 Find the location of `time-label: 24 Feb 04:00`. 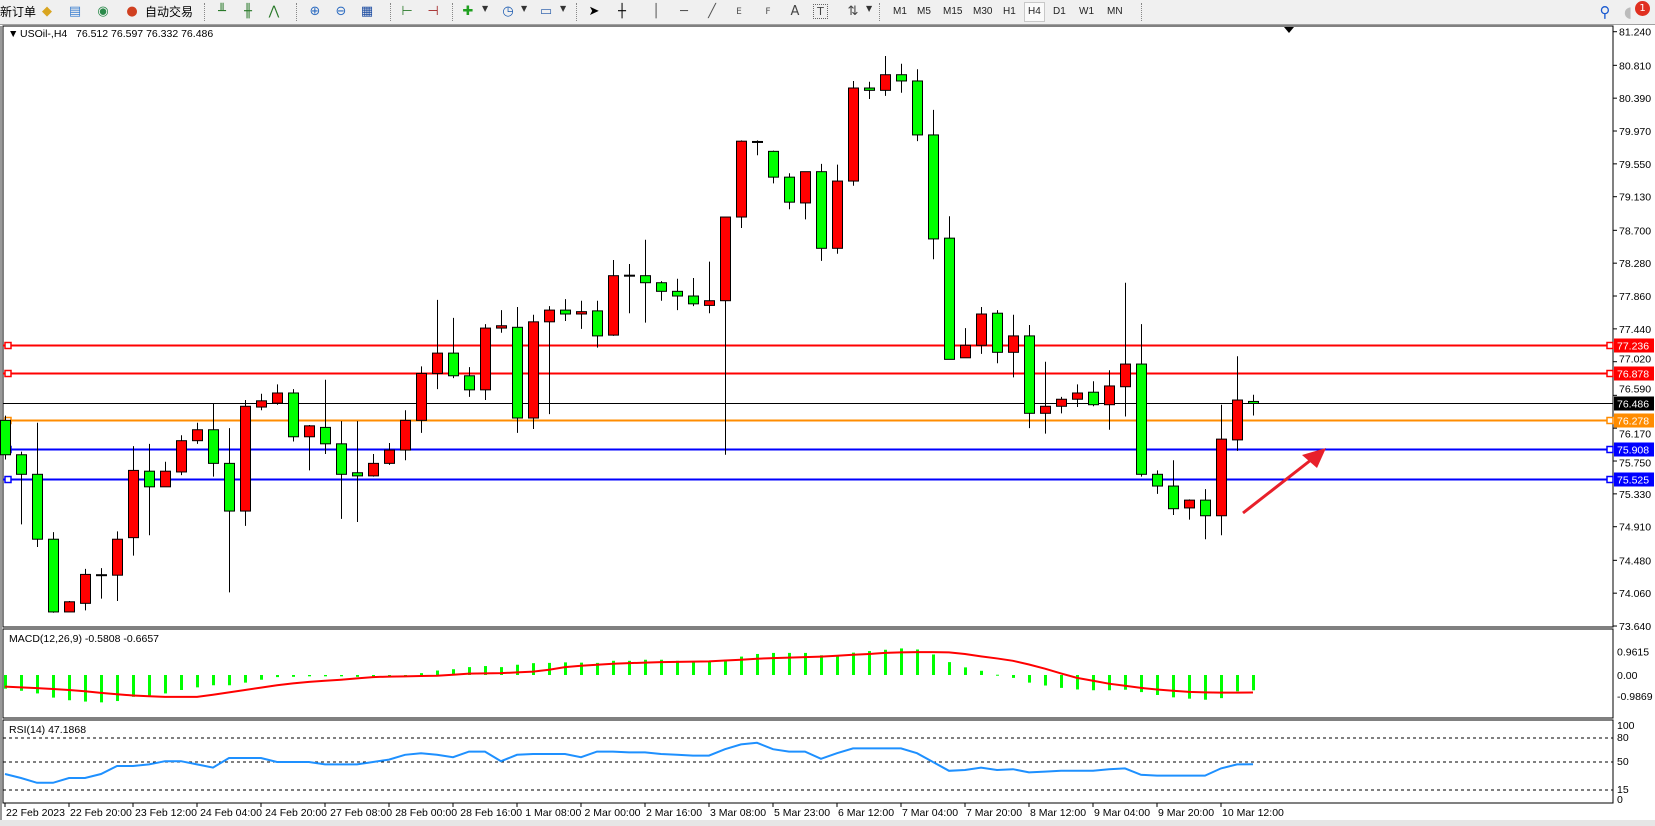

time-label: 24 Feb 04:00 is located at coordinates (231, 813).